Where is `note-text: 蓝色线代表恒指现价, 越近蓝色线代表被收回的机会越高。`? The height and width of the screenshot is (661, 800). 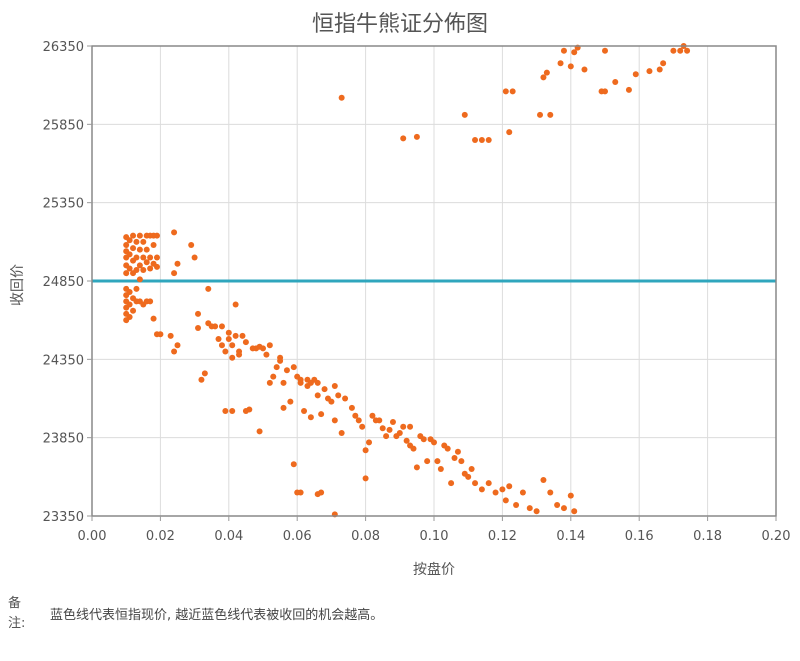 note-text: 蓝色线代表恒指现价, 越近蓝色线代表被收回的机会越高。 is located at coordinates (217, 615).